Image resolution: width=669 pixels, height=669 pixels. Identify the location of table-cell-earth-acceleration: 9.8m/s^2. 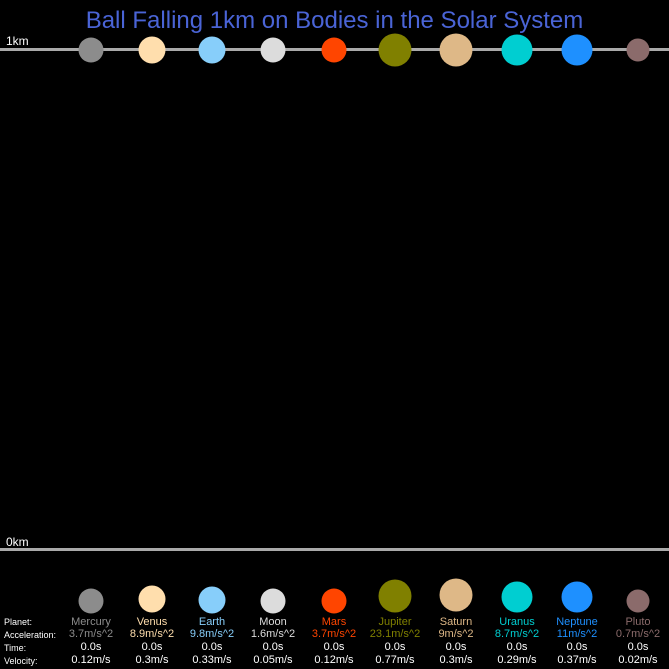
(212, 634).